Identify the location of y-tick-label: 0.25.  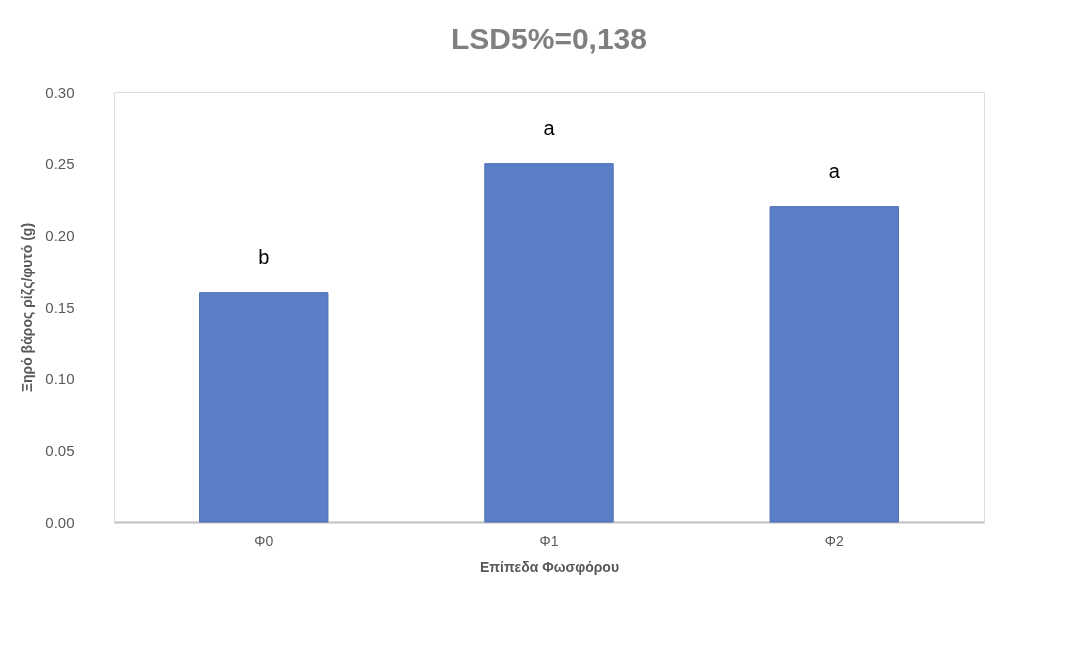
(60, 164).